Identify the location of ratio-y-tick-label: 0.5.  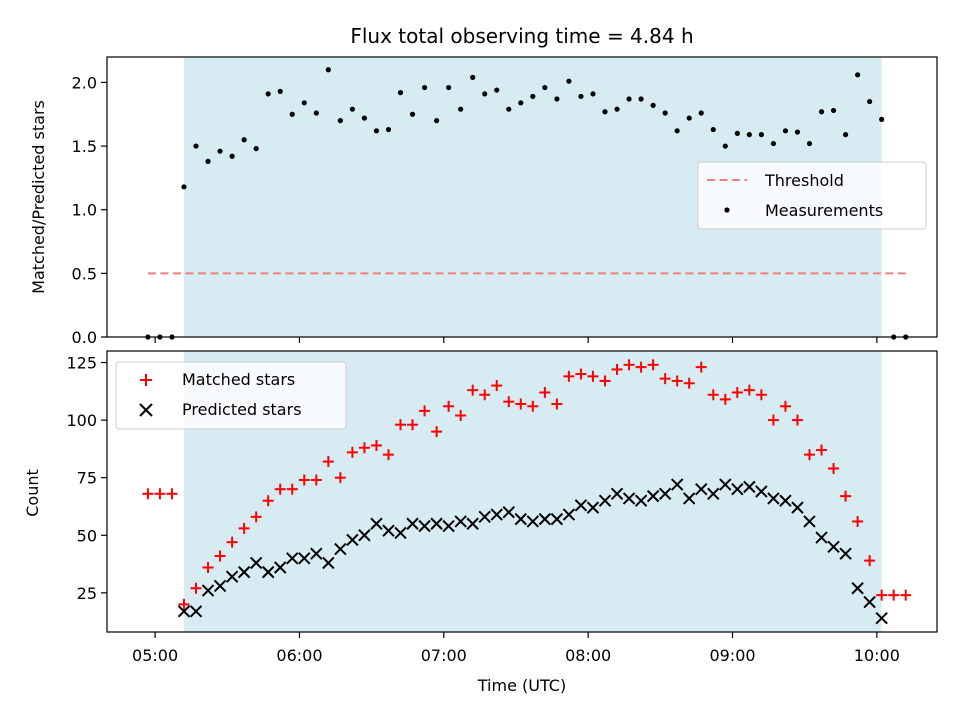
(84, 273).